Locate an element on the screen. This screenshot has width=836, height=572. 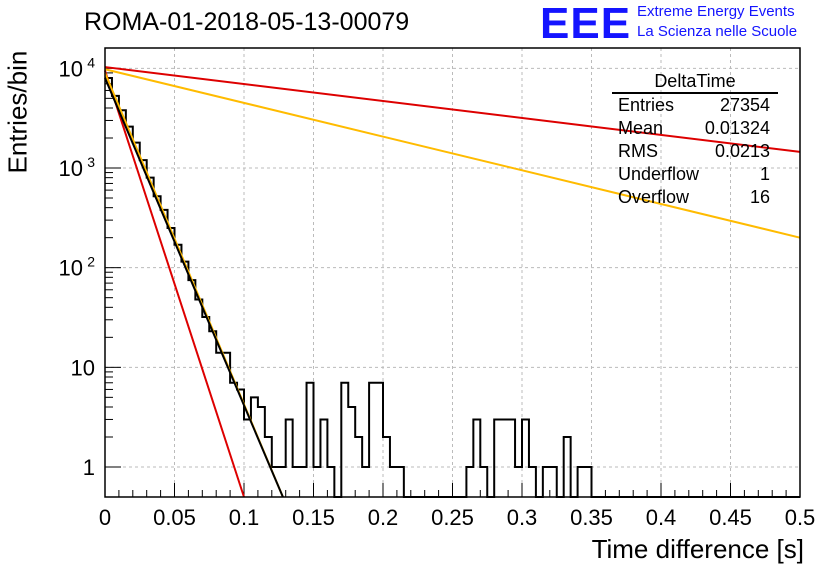
stats-value: 0.01324 is located at coordinates (737, 128).